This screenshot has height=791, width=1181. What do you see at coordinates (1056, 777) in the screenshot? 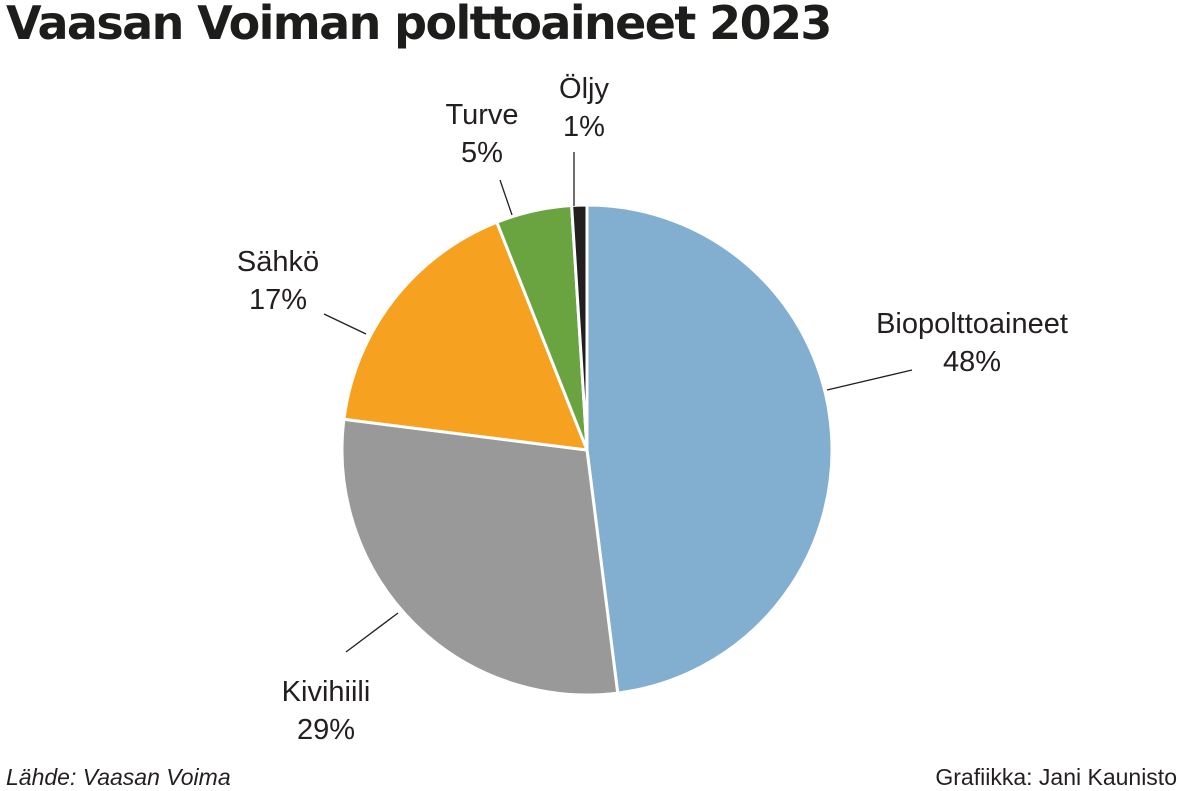
I see `graphic-credit: Grafiikka: Jani Kaunisto` at bounding box center [1056, 777].